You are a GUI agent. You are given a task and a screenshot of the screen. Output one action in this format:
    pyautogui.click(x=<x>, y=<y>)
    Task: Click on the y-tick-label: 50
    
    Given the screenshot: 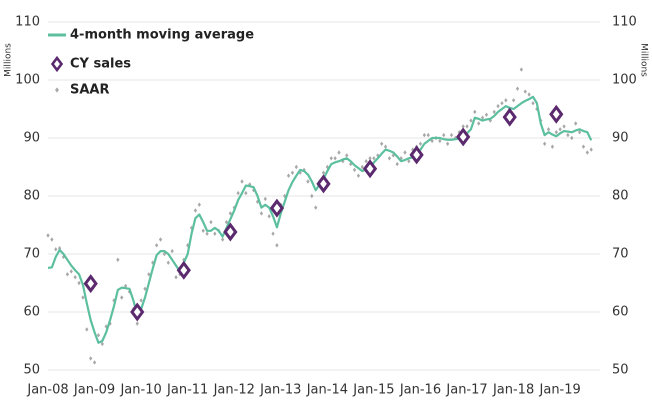 What is the action you would take?
    pyautogui.click(x=31, y=370)
    